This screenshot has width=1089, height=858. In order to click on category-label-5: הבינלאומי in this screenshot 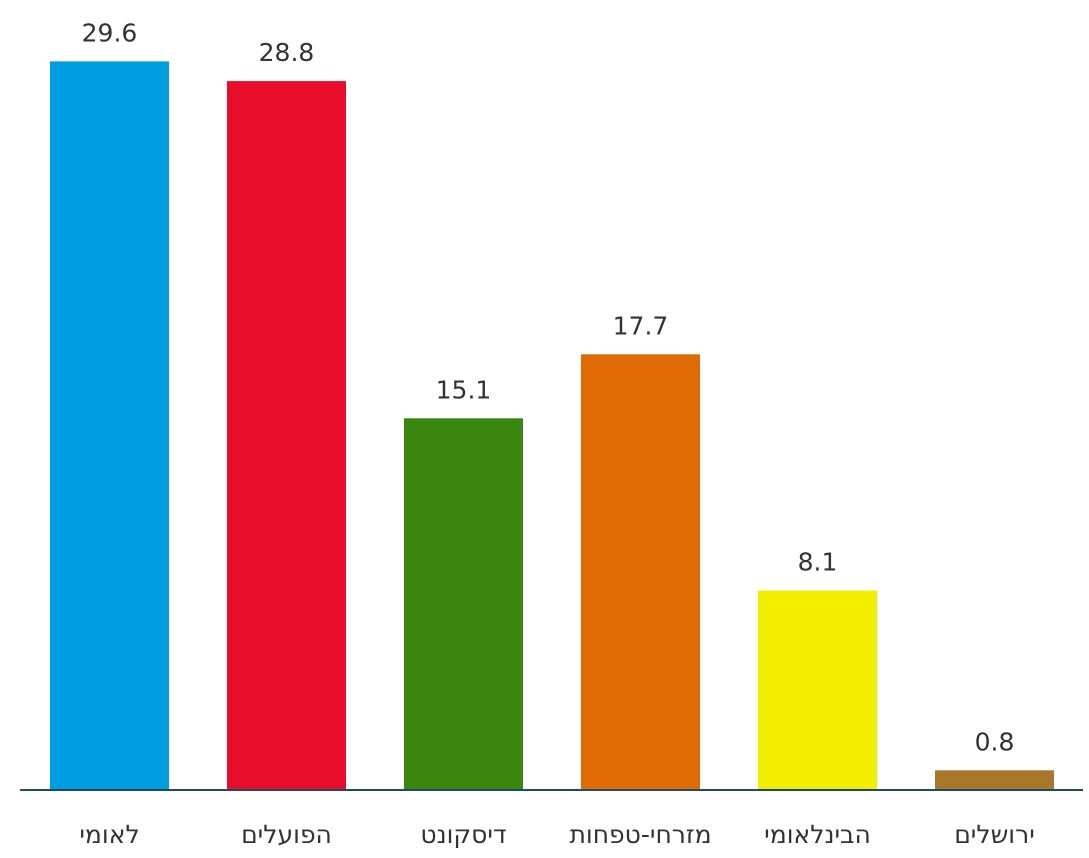, I will do `click(817, 834)`.